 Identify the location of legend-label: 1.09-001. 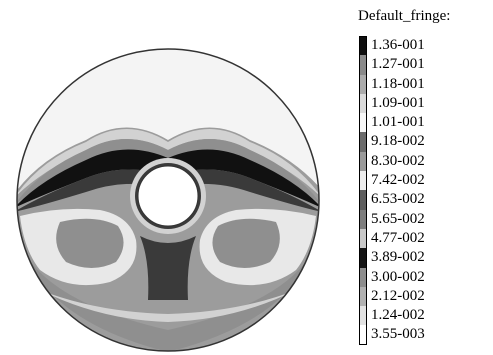
(398, 102).